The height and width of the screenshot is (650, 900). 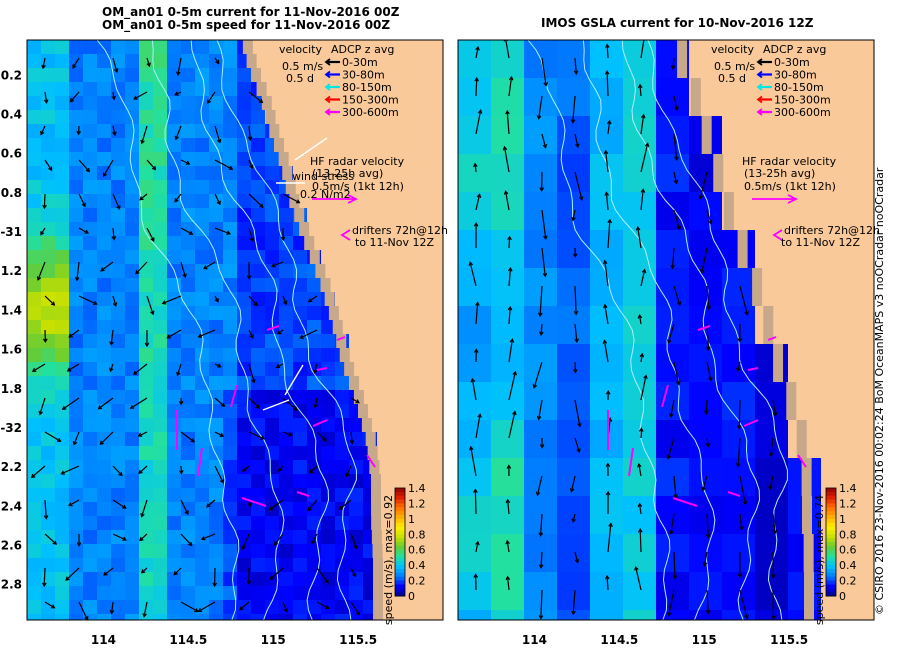 What do you see at coordinates (218, 330) in the screenshot?
I see `depth-contour` at bounding box center [218, 330].